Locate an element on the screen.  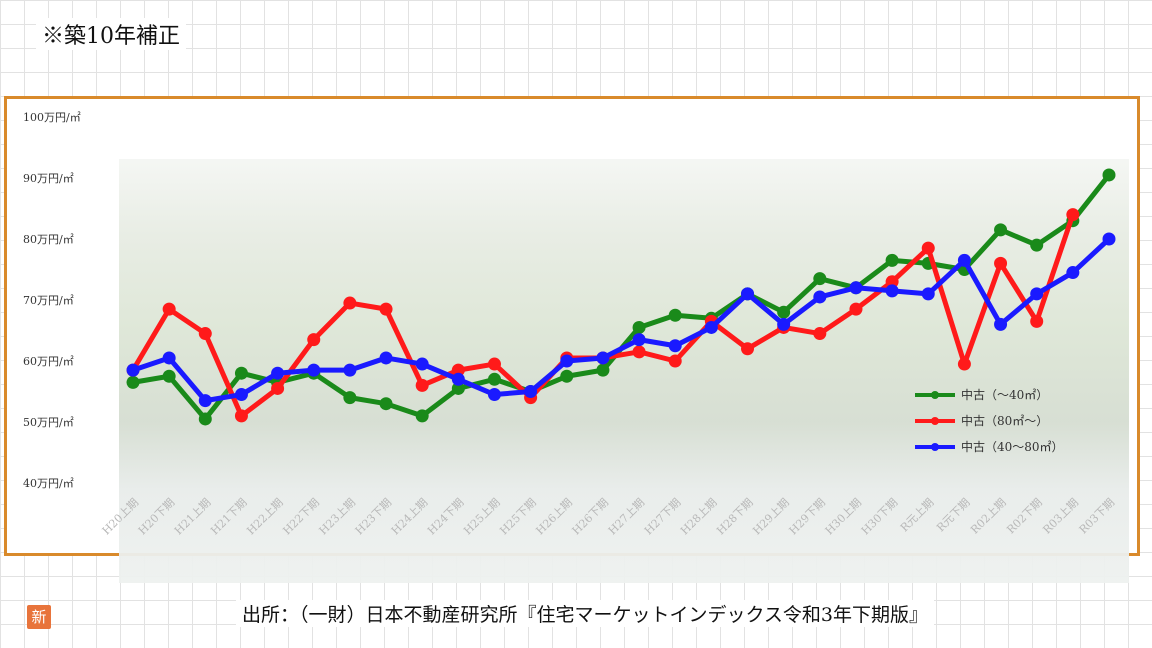
x-tick-label: H28下期 is located at coordinates (734, 516).